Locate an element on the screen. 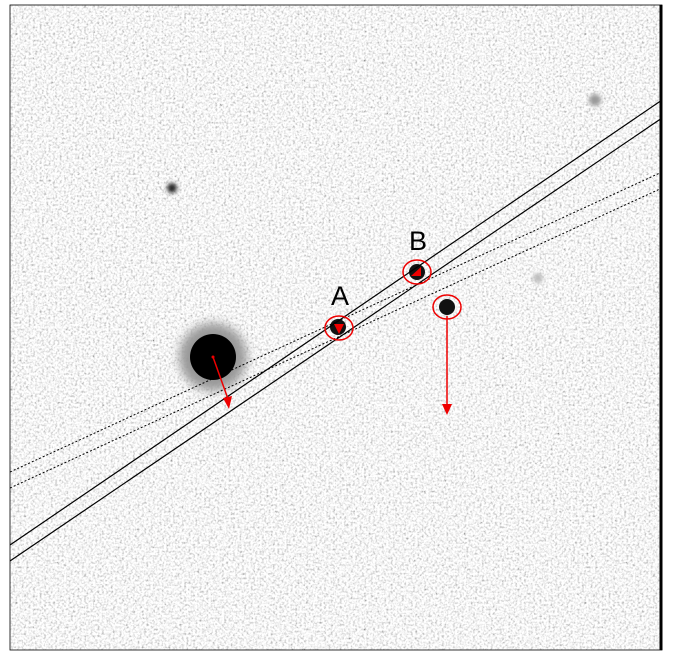 Image resolution: width=686 pixels, height=652 pixels. label-b: B is located at coordinates (418, 241).